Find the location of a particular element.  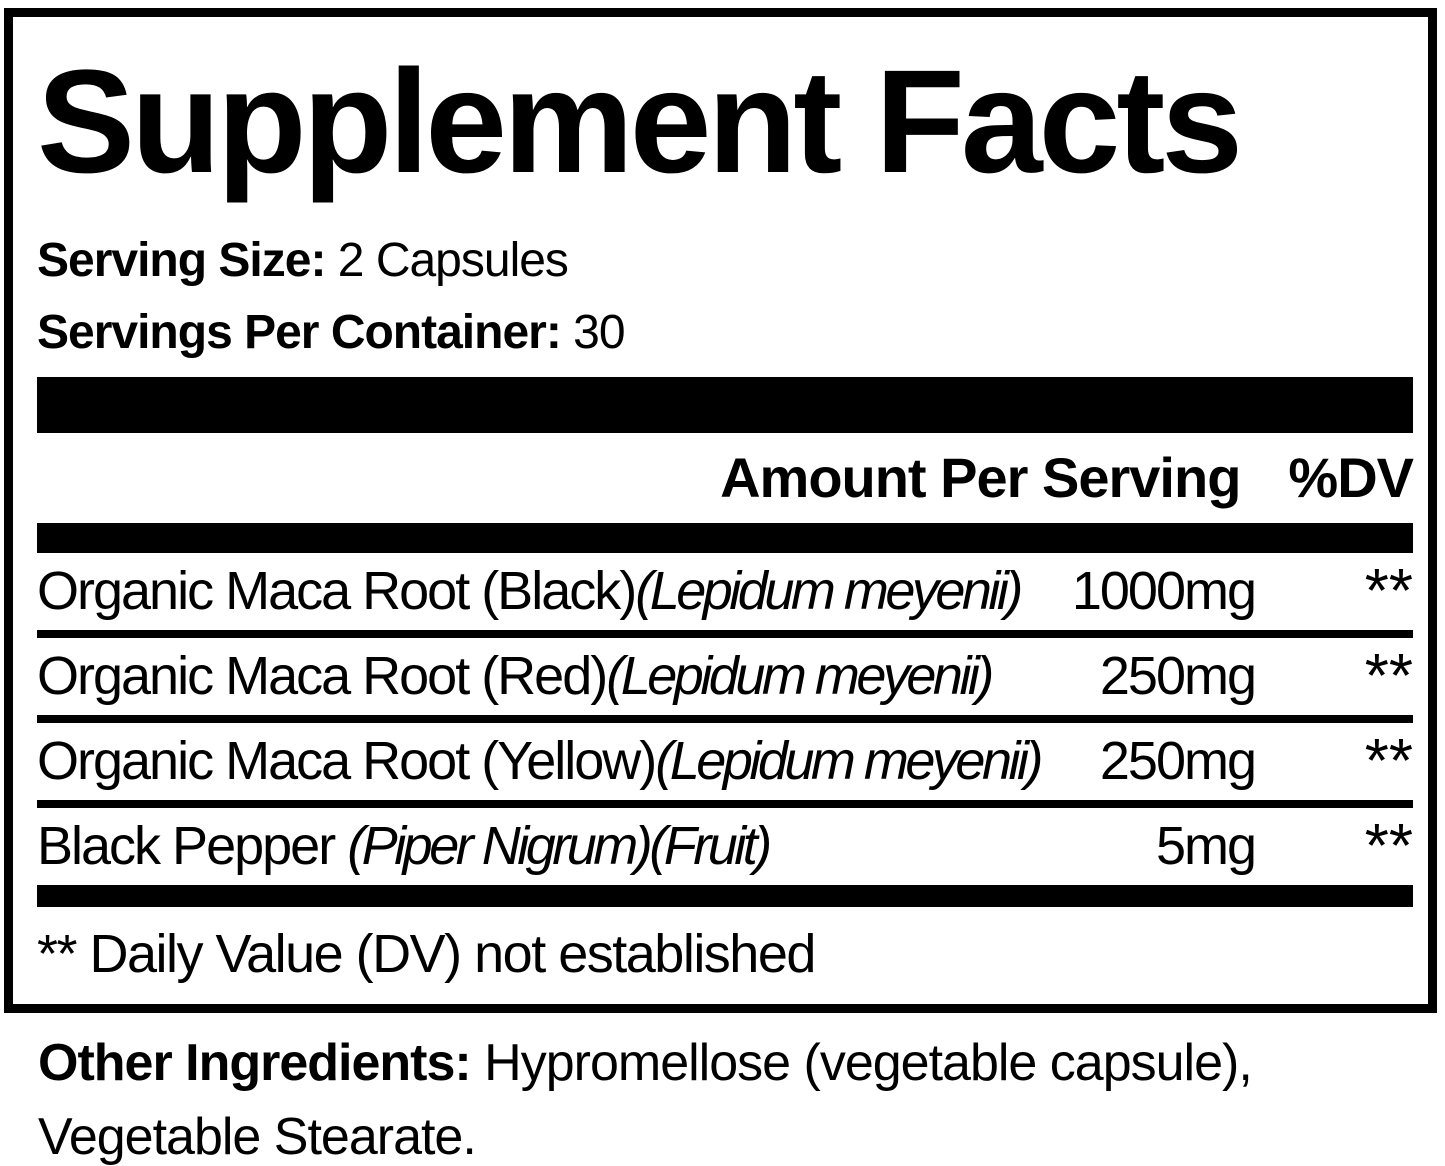

dv-footnote: ** Daily Value (DV) not established is located at coordinates (426, 953).